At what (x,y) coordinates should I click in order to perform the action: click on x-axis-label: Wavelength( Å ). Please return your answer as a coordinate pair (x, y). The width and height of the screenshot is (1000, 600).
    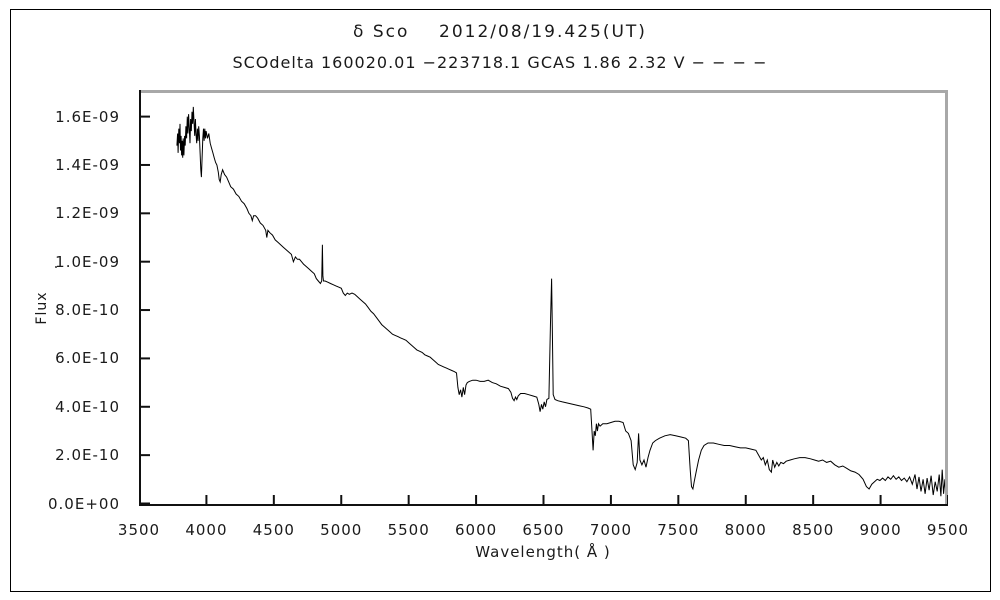
    Looking at the image, I should click on (543, 552).